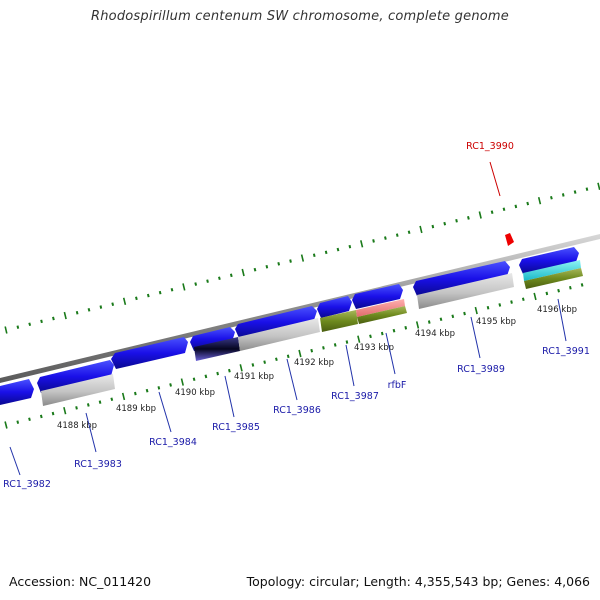 The image size is (600, 600). I want to click on gene-rc1-3986-arrow, so click(276, 322).